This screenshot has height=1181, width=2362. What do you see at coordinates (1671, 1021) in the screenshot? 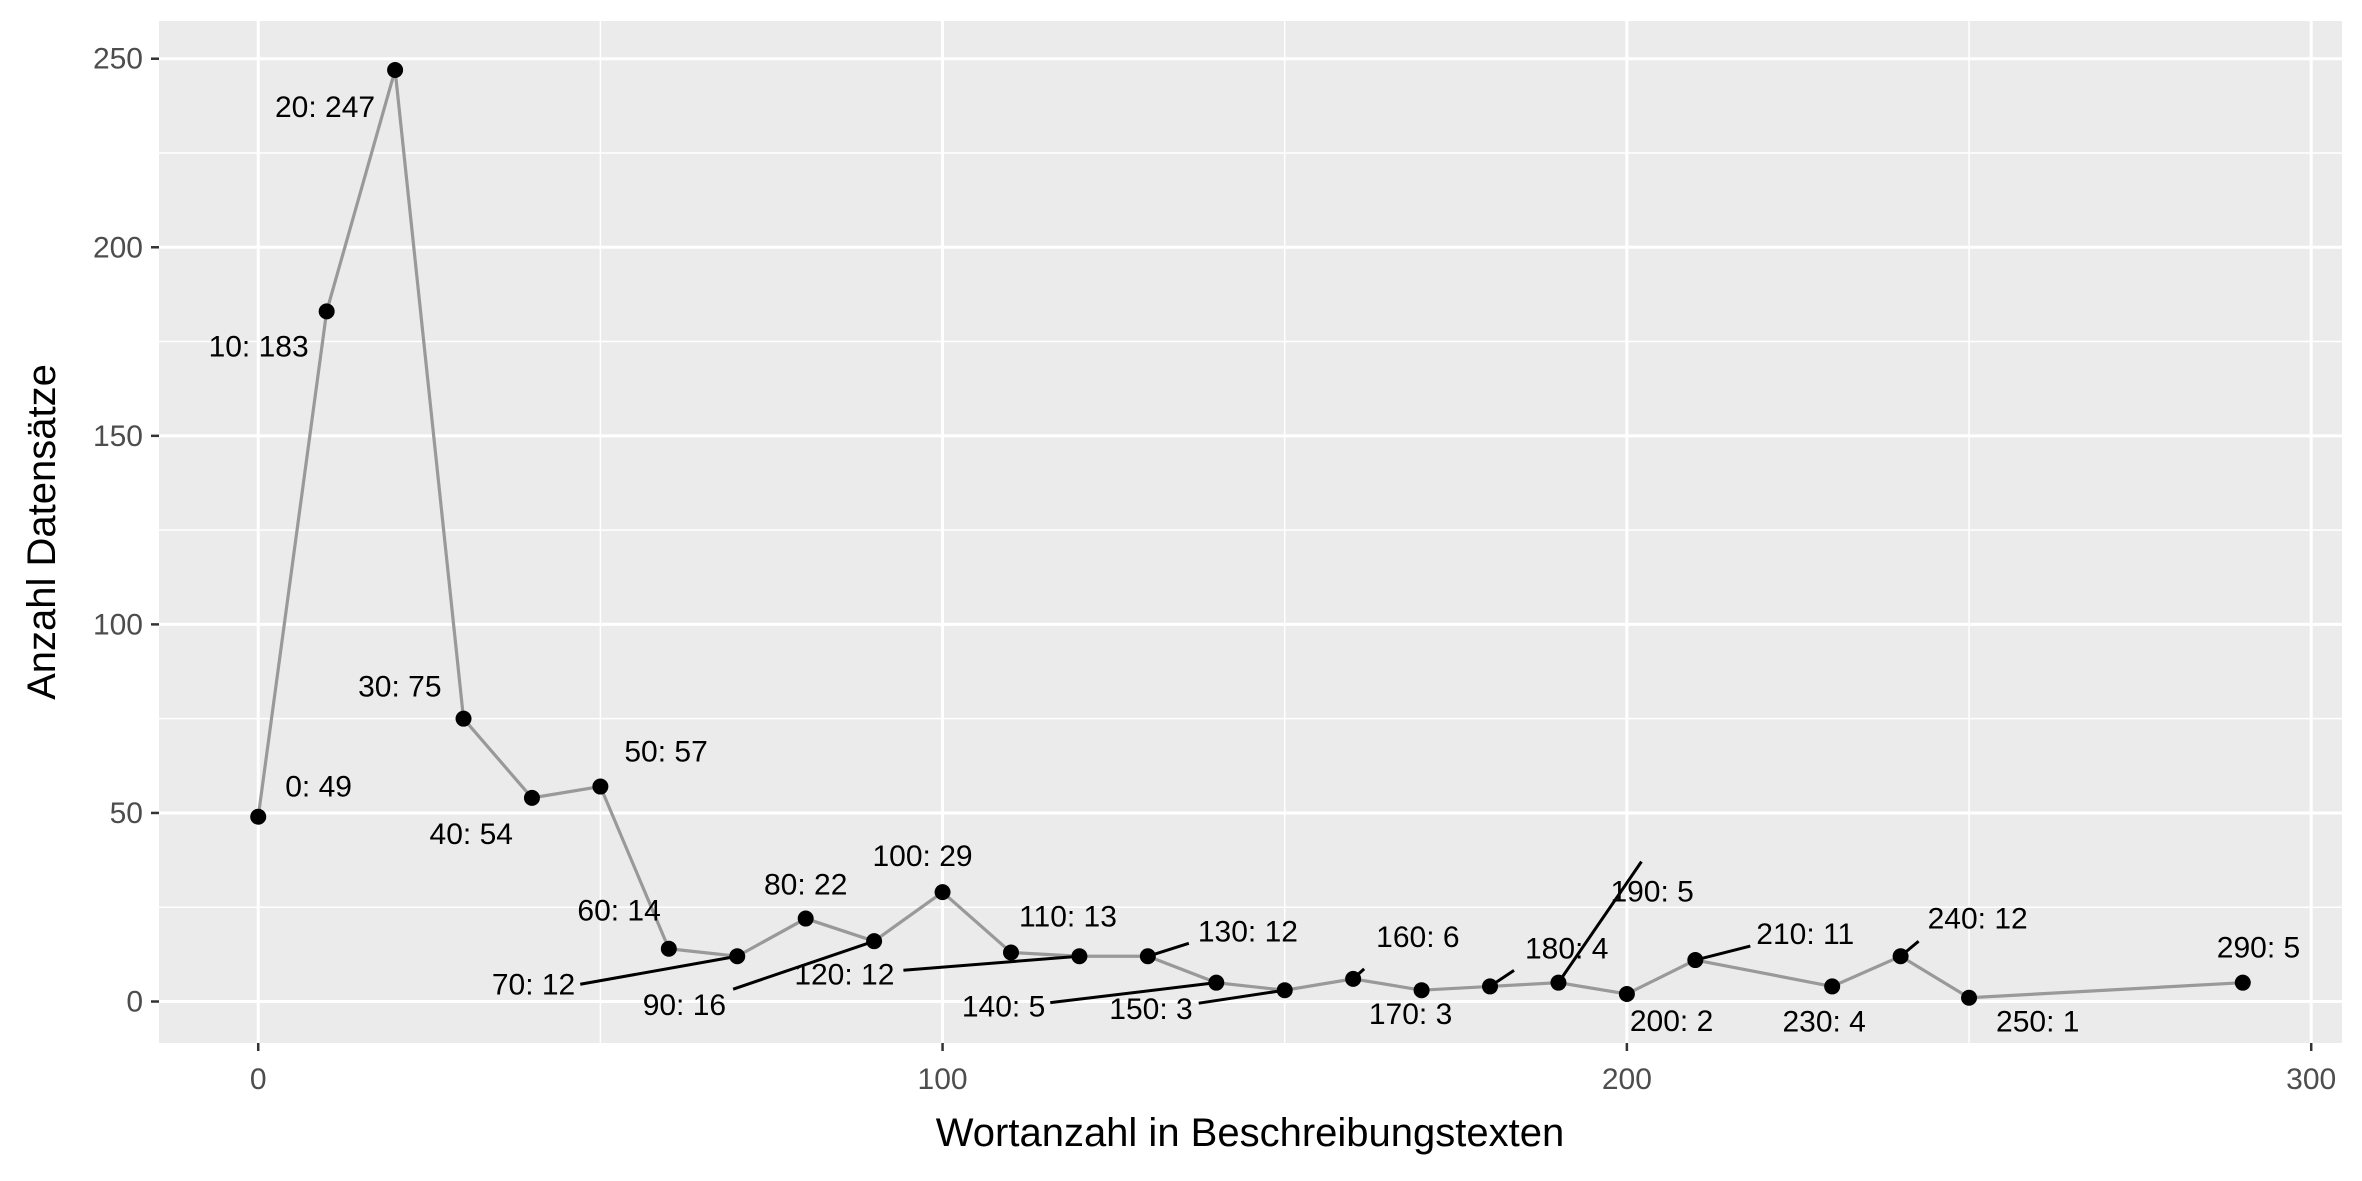
I see `data-label: 200: 2` at bounding box center [1671, 1021].